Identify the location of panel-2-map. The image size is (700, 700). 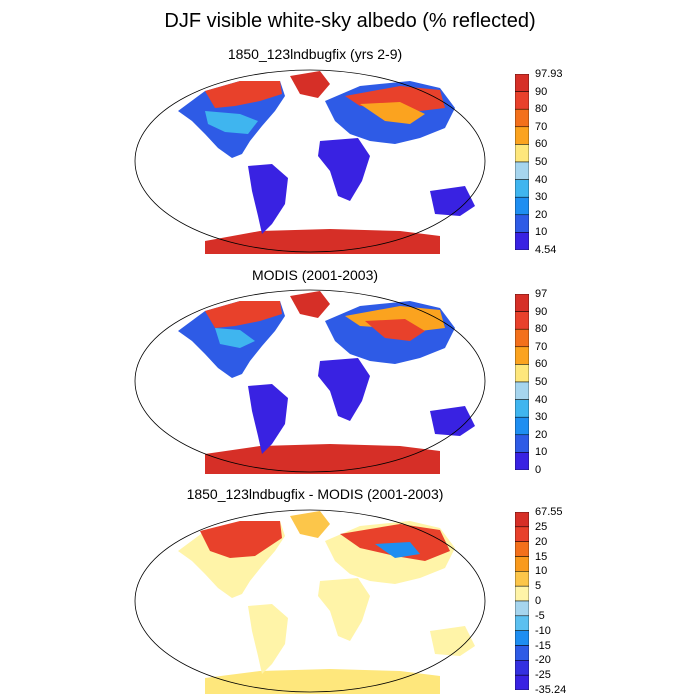
(310, 381).